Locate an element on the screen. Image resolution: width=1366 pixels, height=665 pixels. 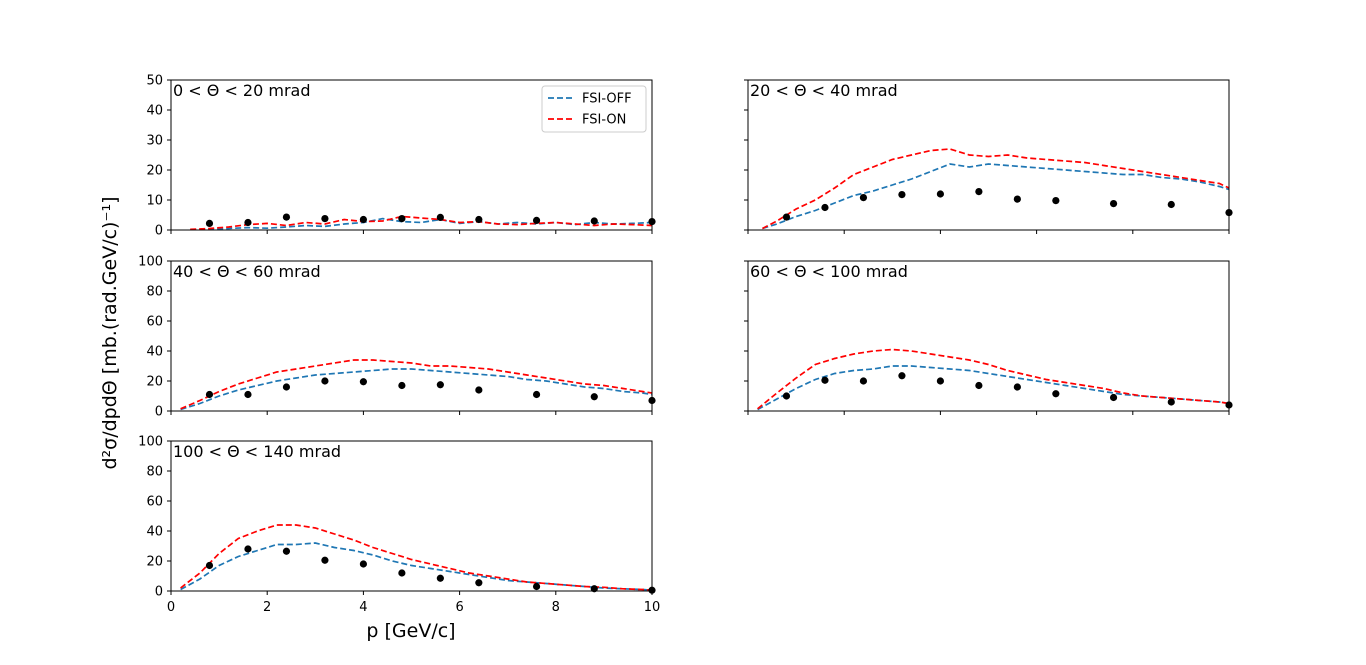
x-tick-label: 2 is located at coordinates (267, 607).